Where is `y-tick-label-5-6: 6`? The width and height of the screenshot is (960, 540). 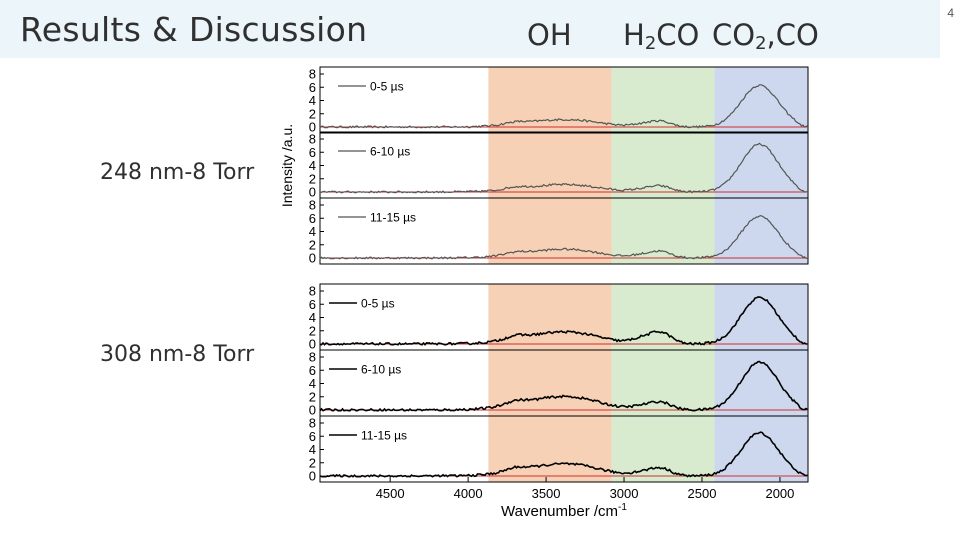
y-tick-label-5-6: 6 is located at coordinates (312, 370).